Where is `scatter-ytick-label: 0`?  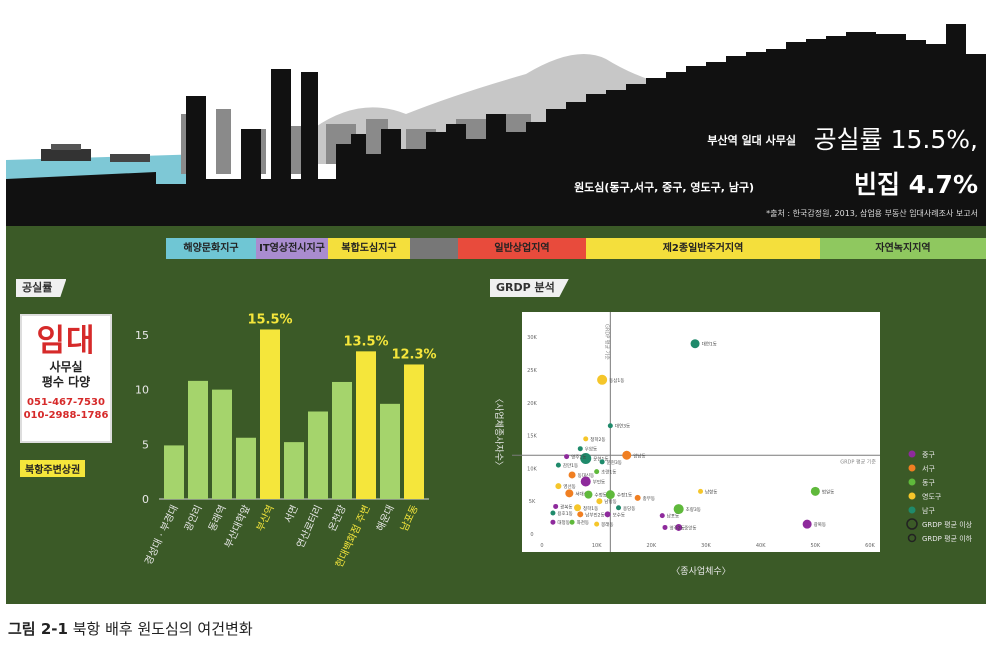
scatter-ytick-label: 0 is located at coordinates (531, 535).